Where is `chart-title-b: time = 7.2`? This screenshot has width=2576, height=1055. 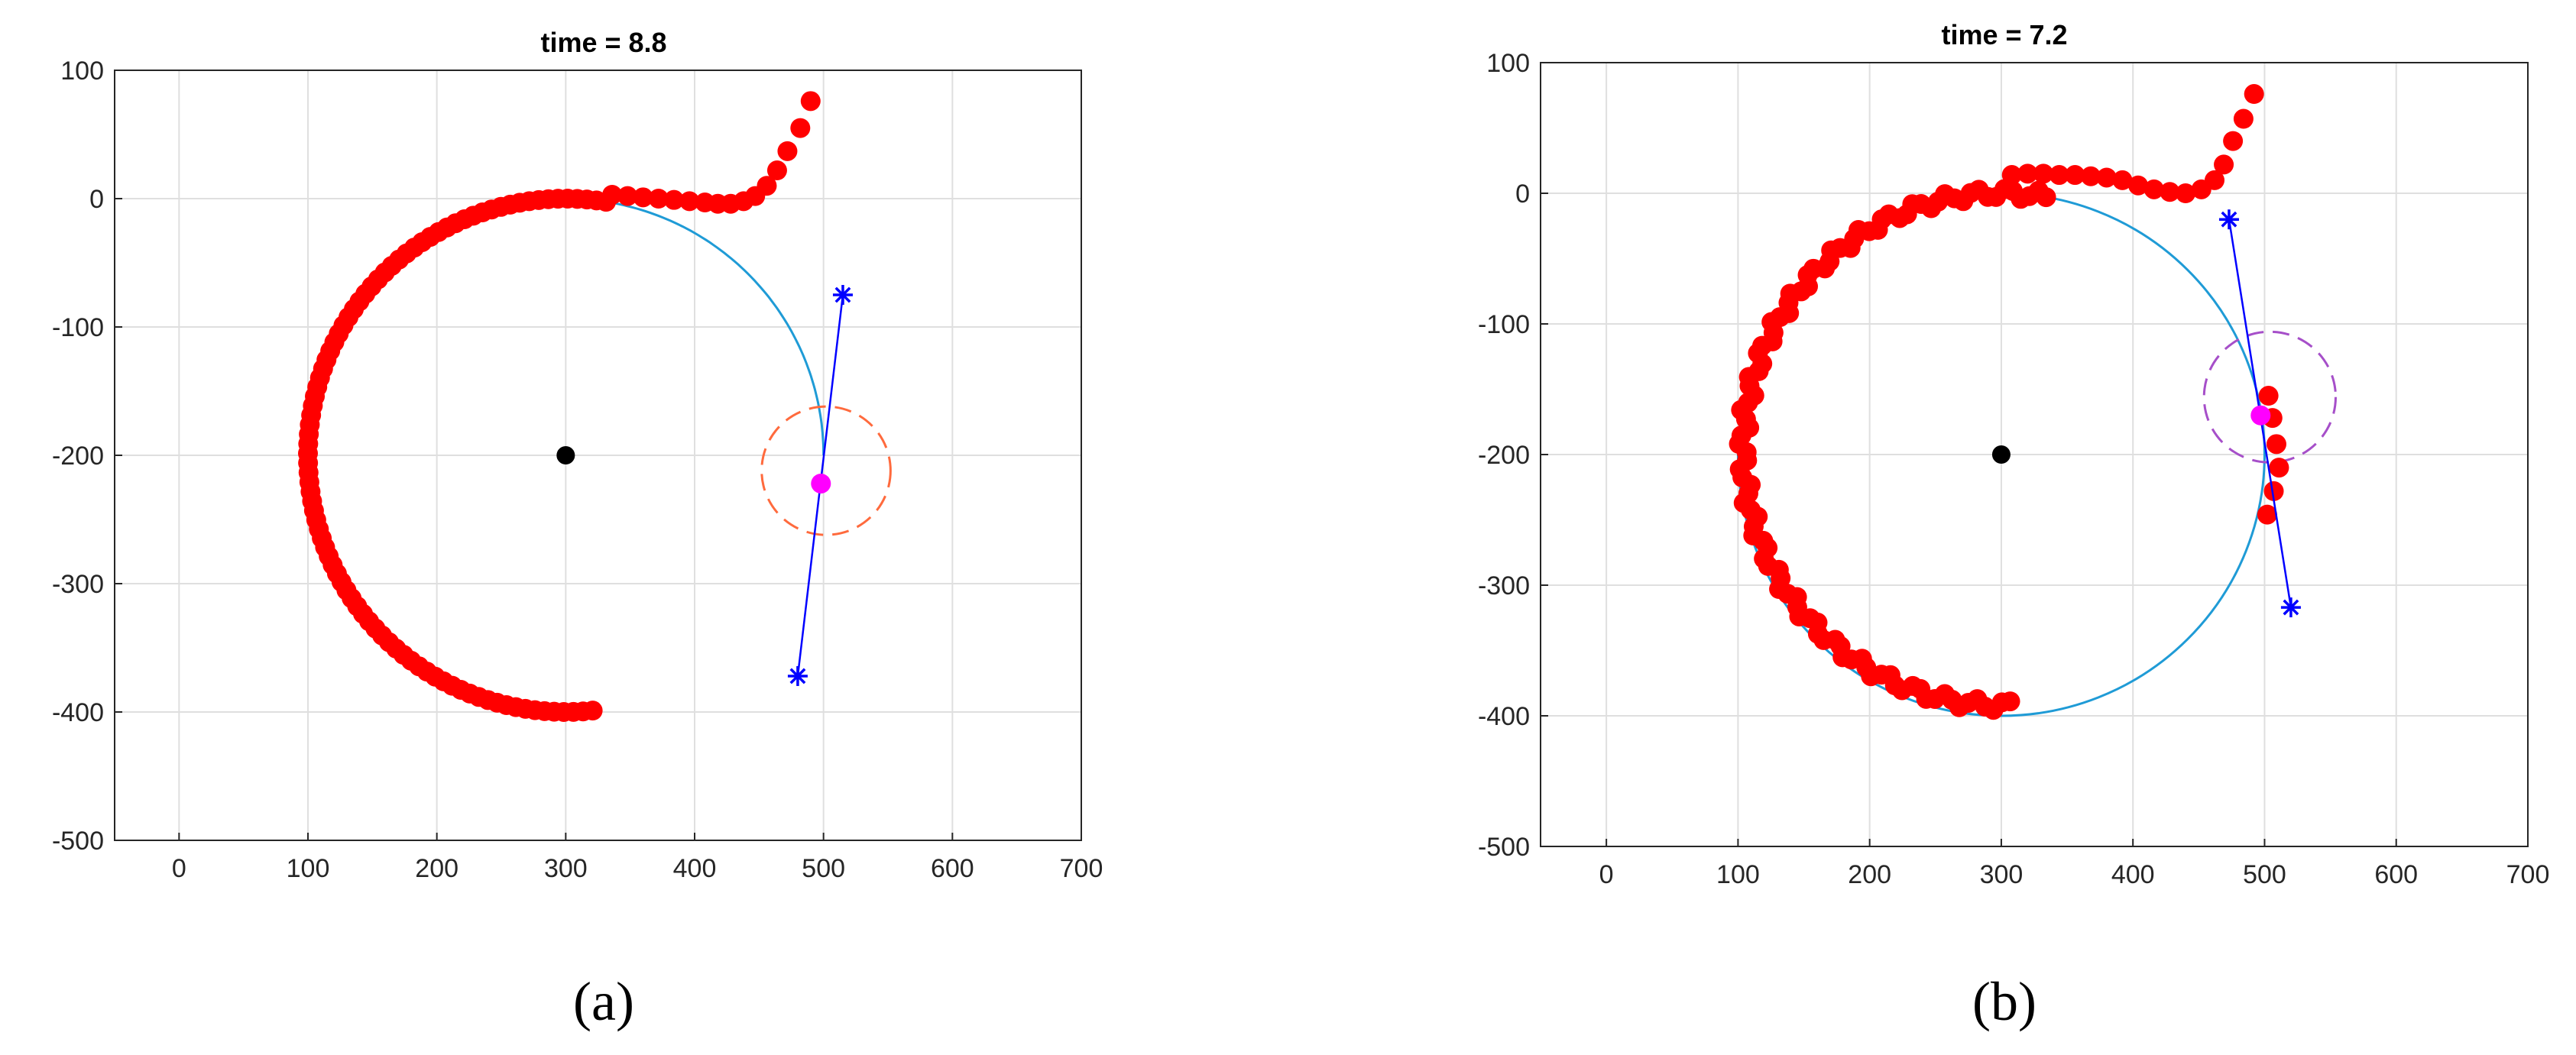 chart-title-b: time = 7.2 is located at coordinates (2004, 34).